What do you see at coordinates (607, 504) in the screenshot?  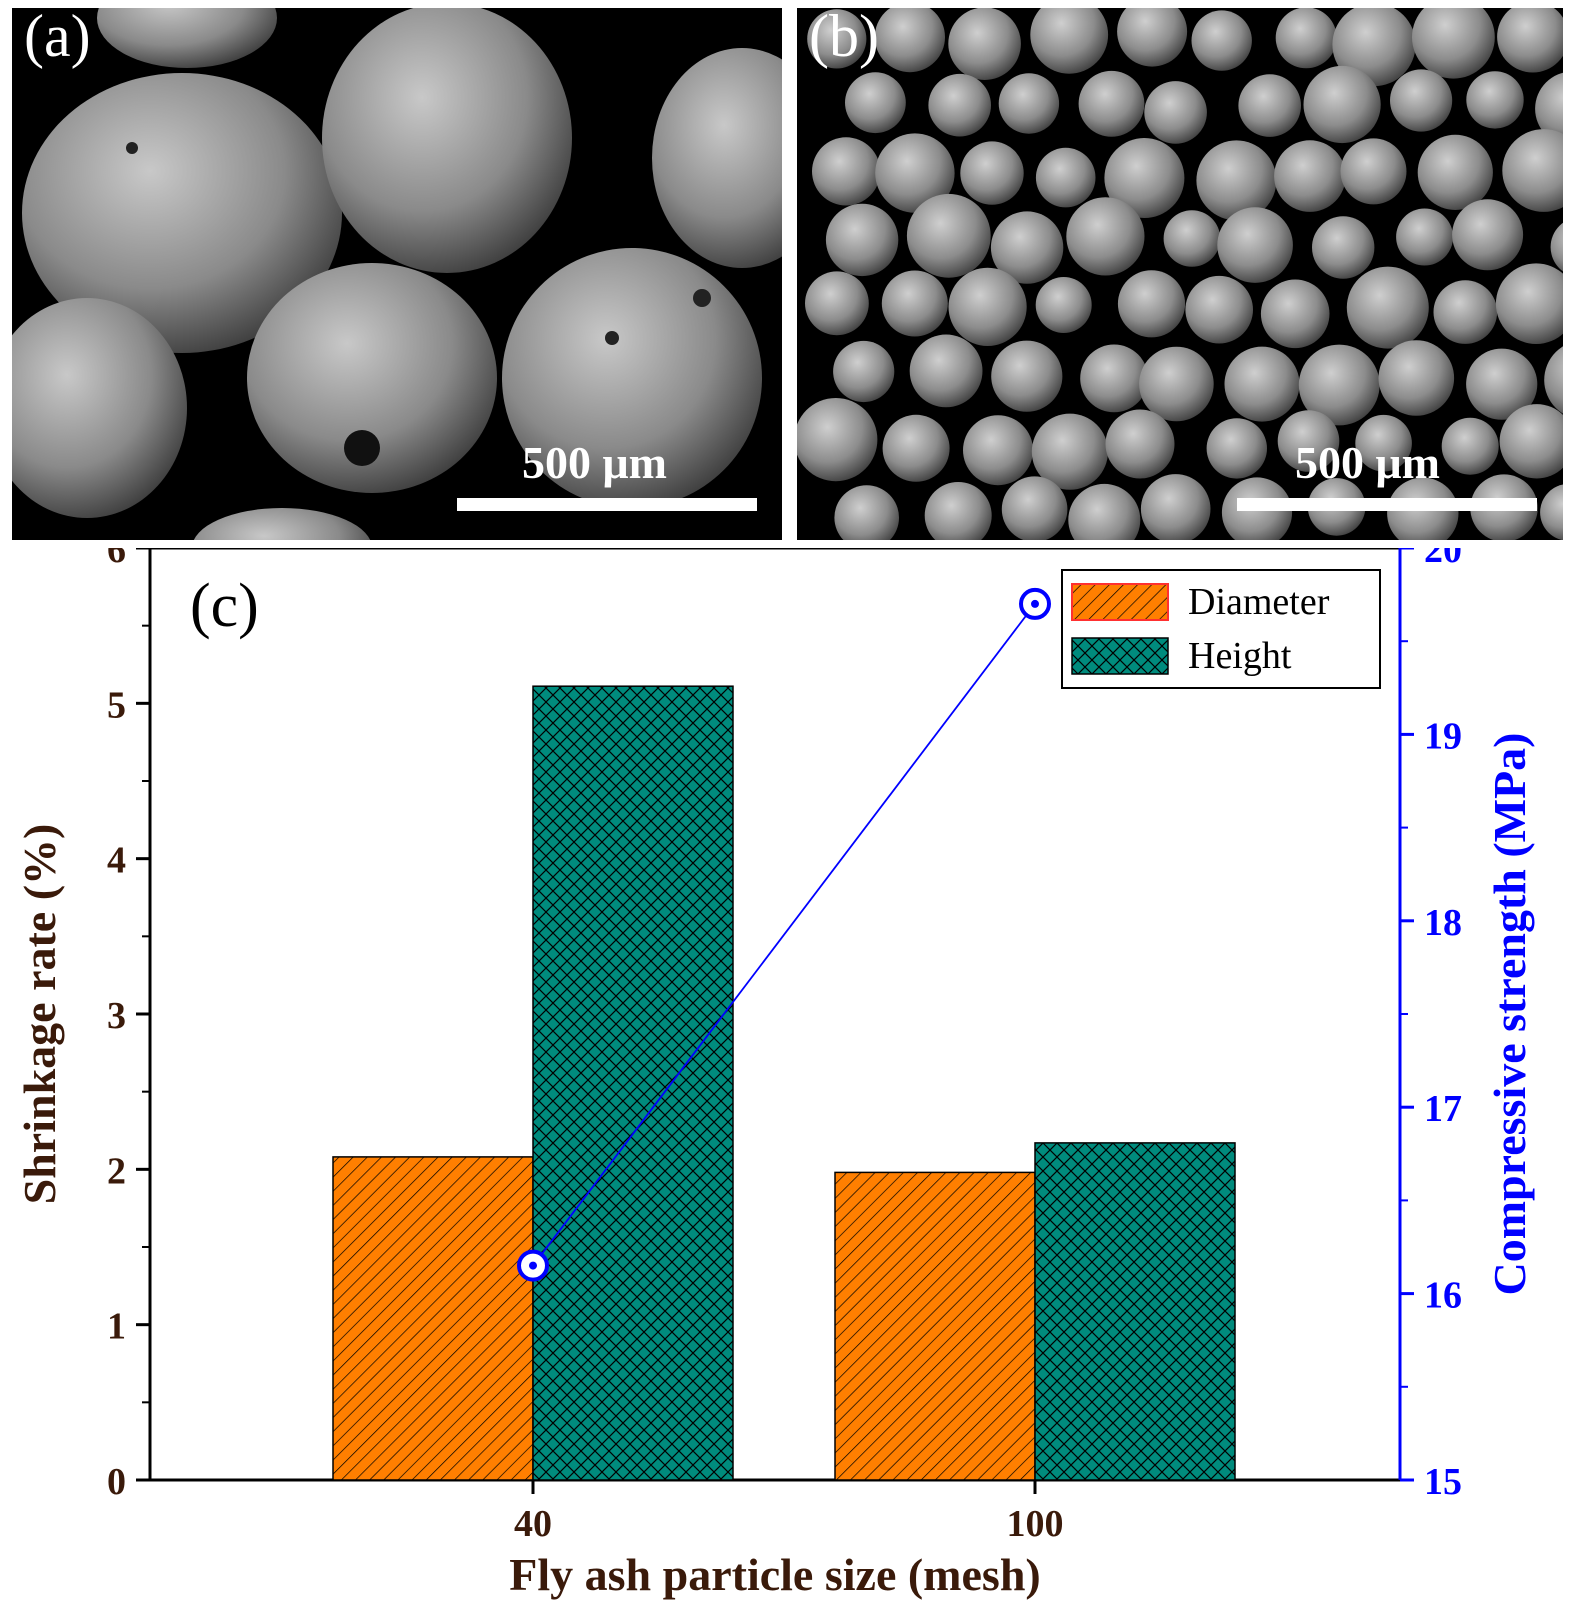 I see `scale-bar-a` at bounding box center [607, 504].